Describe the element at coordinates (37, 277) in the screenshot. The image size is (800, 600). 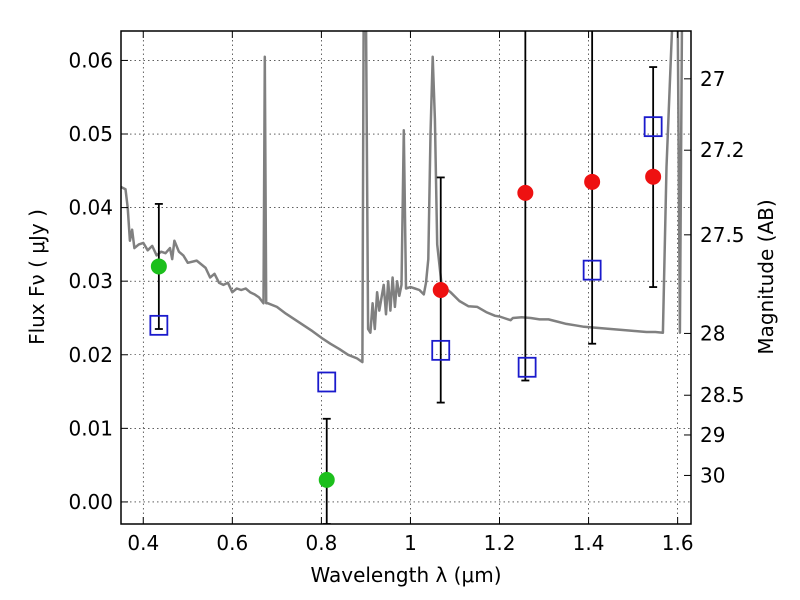
I see `y-axis-label: Flux Fν ( μJy )` at that location.